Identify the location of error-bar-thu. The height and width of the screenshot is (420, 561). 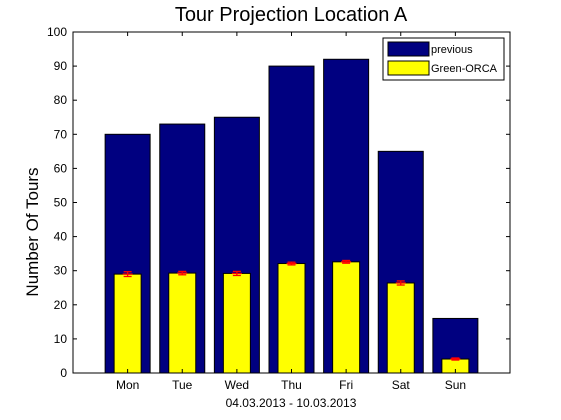
(291, 263).